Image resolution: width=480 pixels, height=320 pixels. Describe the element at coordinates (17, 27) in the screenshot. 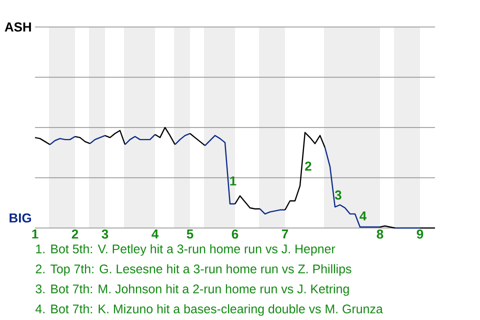

I see `text: ASH` at that location.